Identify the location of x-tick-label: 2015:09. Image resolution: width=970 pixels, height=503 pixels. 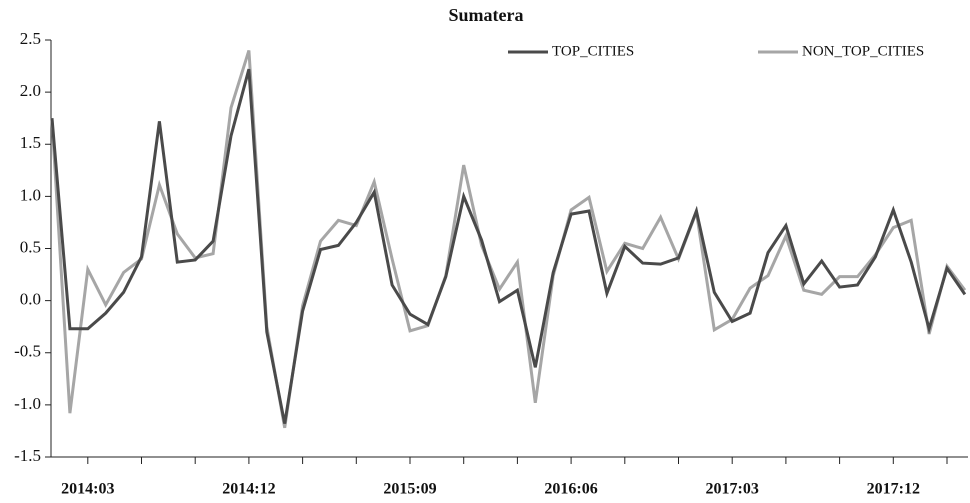
(409, 489).